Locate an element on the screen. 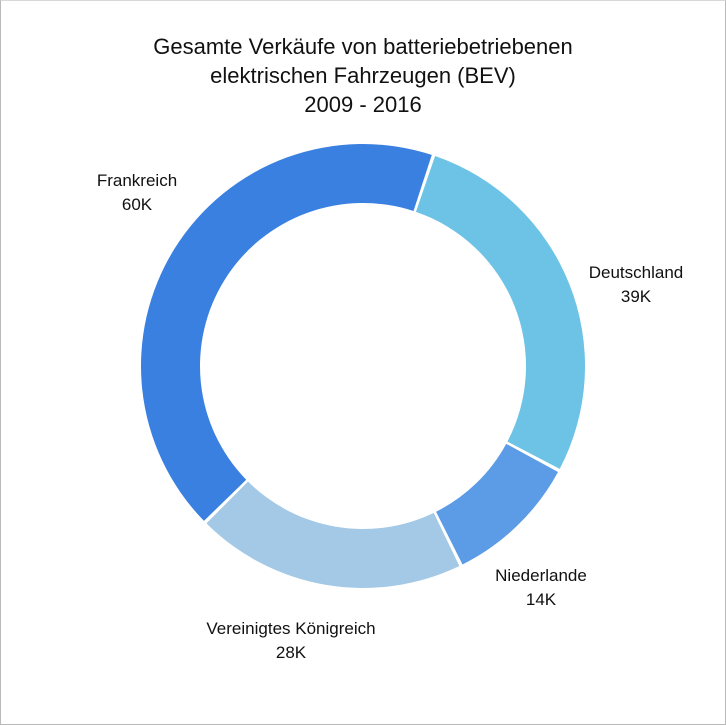 The image size is (726, 725). slice-name-label: Vereinigtes Königreich is located at coordinates (290, 628).